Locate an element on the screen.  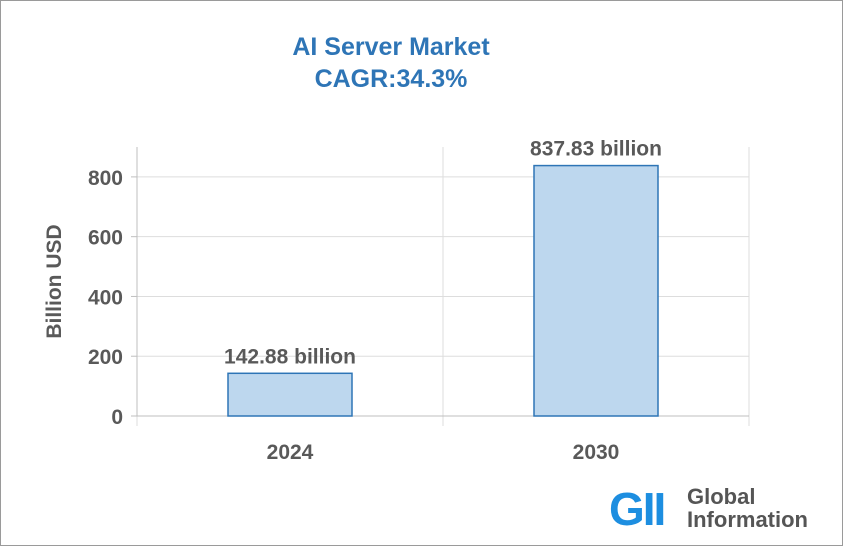
y-tick-label: 0 is located at coordinates (117, 417).